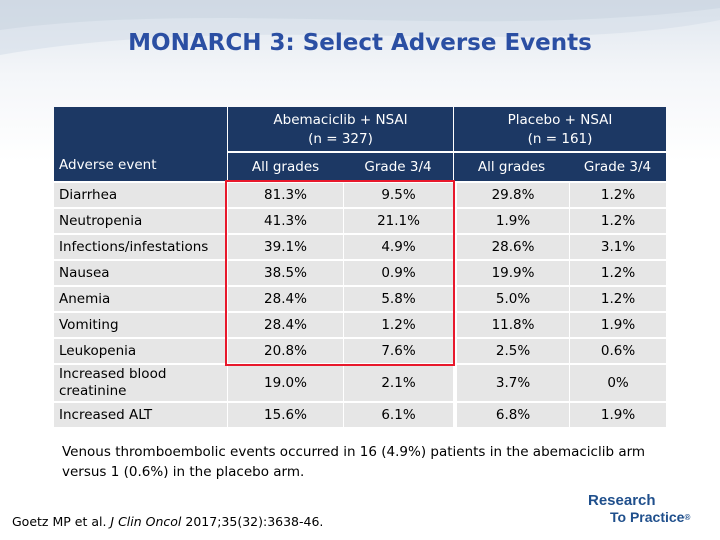 Image resolution: width=720 pixels, height=540 pixels. Describe the element at coordinates (618, 351) in the screenshot. I see `cell-placebo-grade-3-4: 0.6%` at that location.